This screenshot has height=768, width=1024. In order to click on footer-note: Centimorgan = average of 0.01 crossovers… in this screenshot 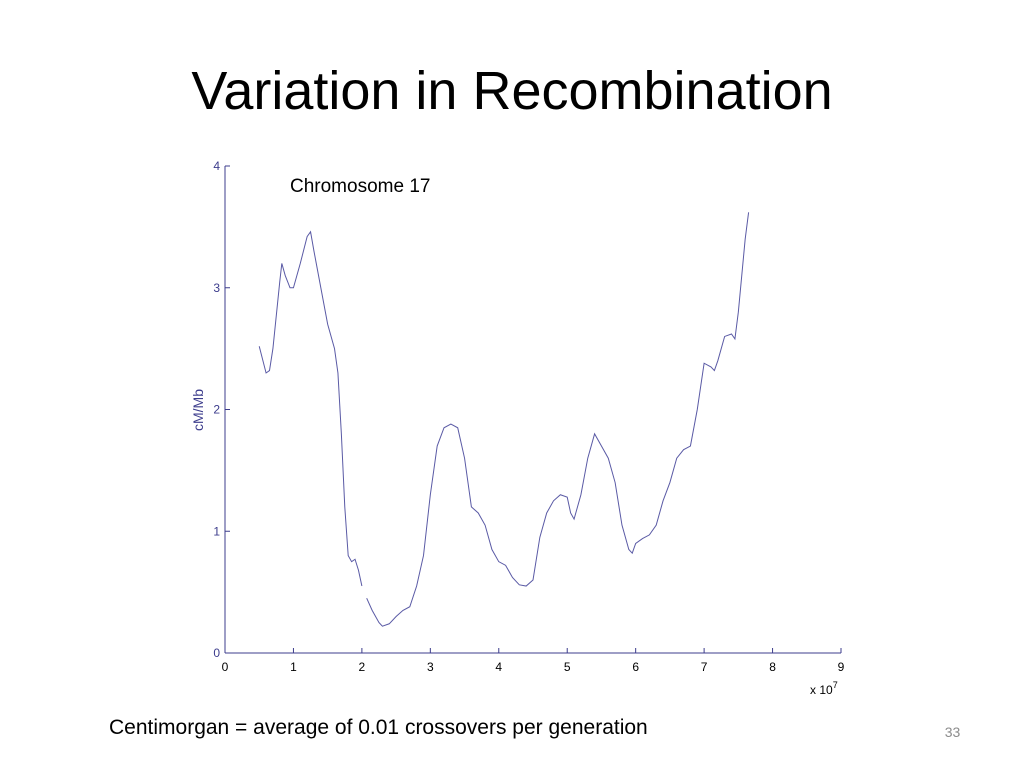, I will do `click(378, 727)`.